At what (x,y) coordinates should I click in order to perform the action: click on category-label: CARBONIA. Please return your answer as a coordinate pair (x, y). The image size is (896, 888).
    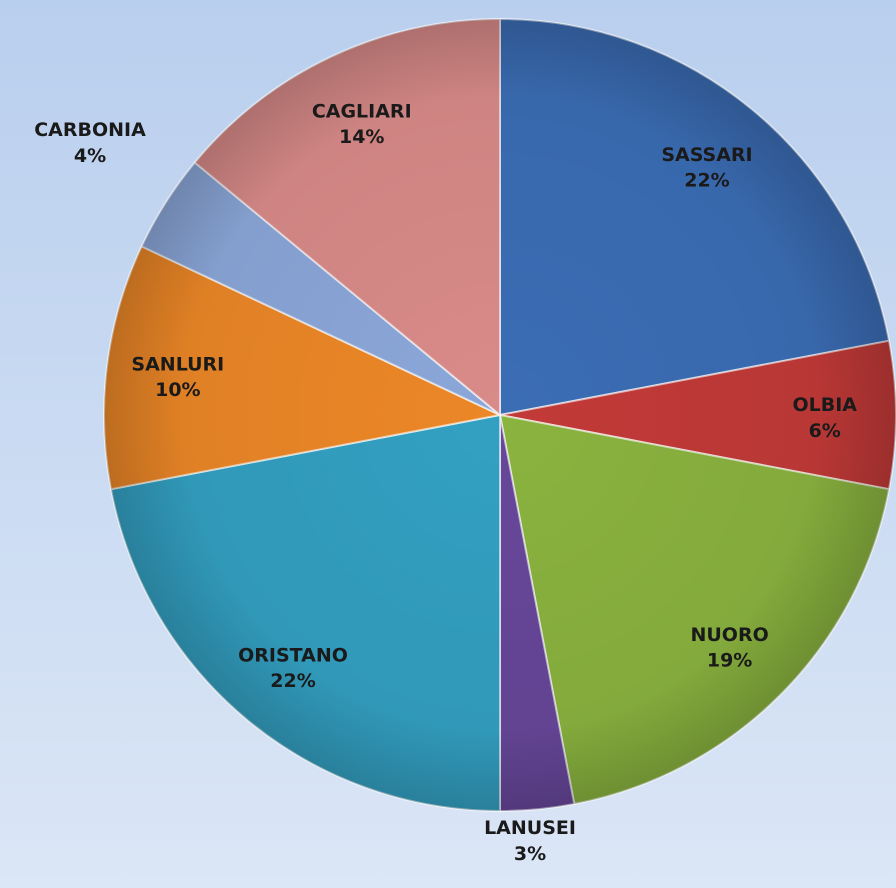
    Looking at the image, I should click on (90, 130).